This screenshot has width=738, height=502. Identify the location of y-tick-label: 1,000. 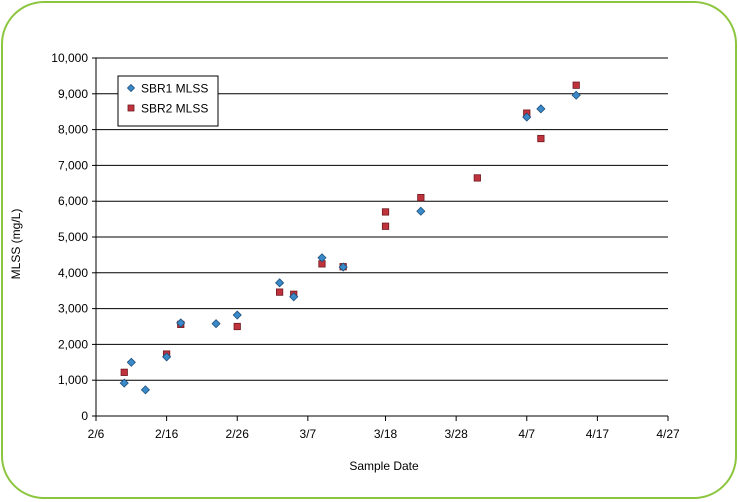
(73, 380).